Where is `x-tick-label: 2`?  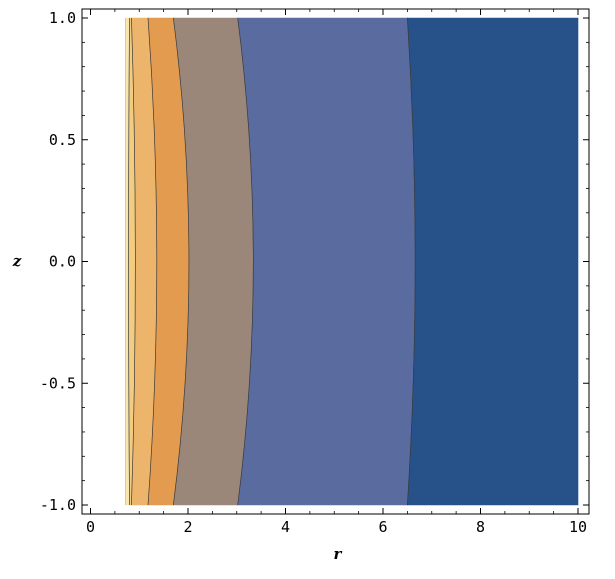 x-tick-label: 2 is located at coordinates (187, 527).